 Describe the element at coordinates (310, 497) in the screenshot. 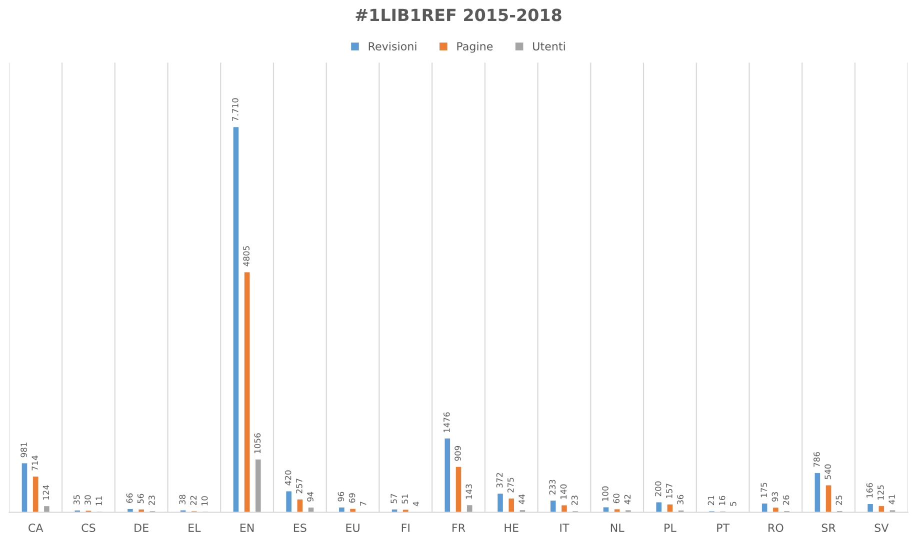

I see `data-label: 94` at that location.